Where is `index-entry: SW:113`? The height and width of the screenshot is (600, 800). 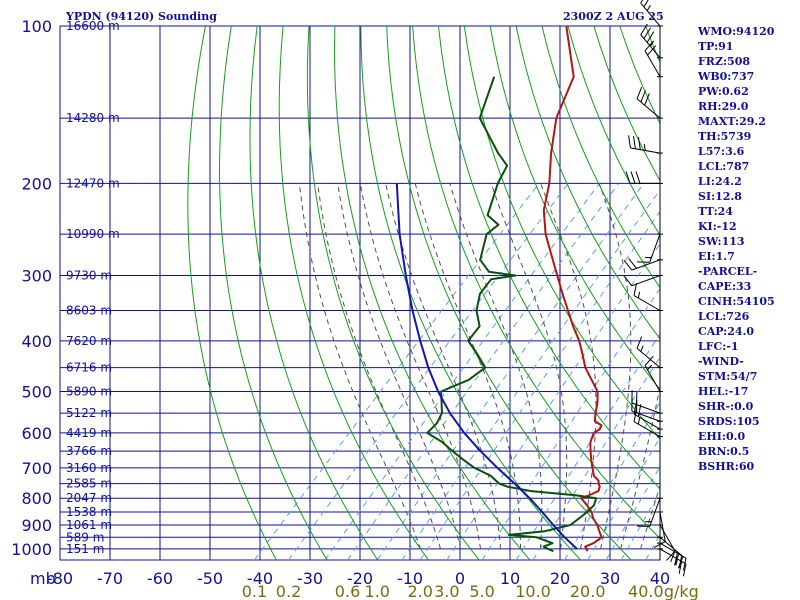
index-entry: SW:113 is located at coordinates (721, 241).